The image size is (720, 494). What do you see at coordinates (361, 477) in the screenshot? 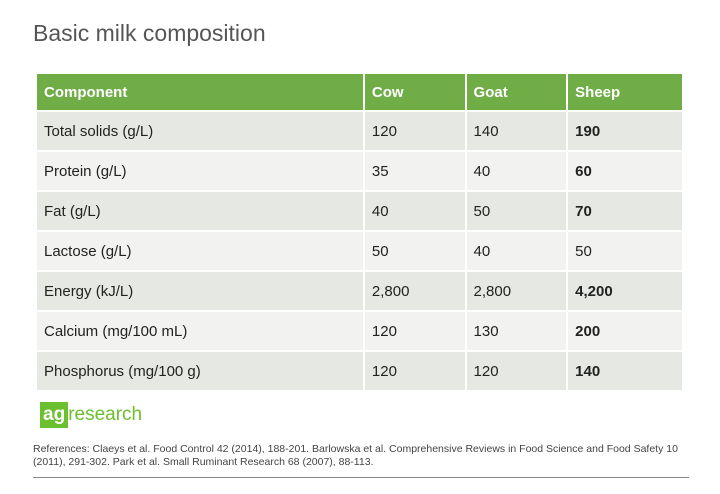
I see `divider` at bounding box center [361, 477].